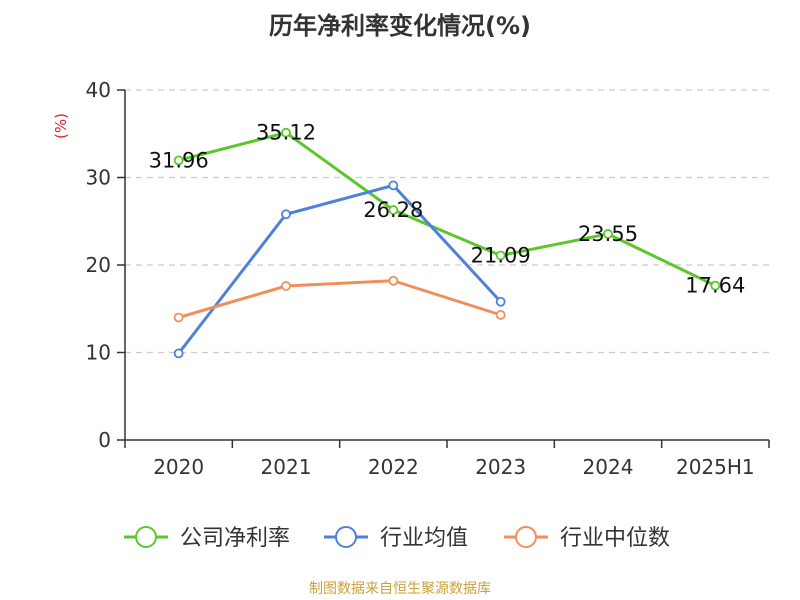  What do you see at coordinates (715, 467) in the screenshot?
I see `x-tick-label: 2025H1` at bounding box center [715, 467].